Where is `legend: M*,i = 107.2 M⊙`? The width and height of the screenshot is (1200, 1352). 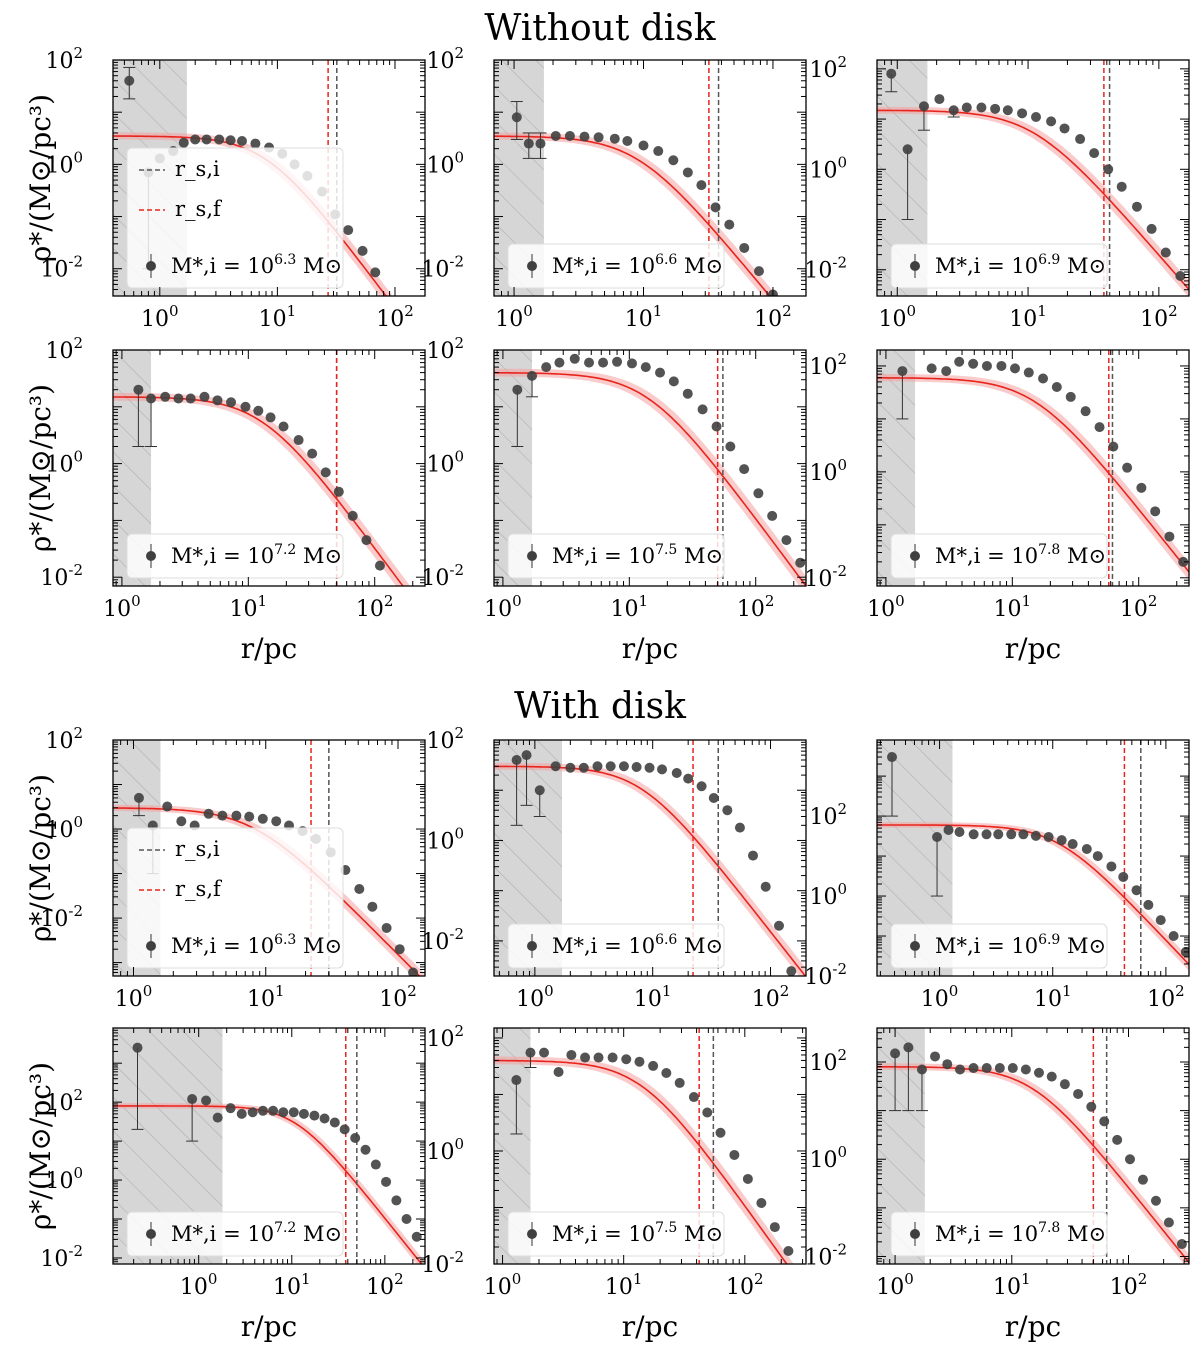 legend: M*,i = 107.2 M⊙ is located at coordinates (235, 1234).